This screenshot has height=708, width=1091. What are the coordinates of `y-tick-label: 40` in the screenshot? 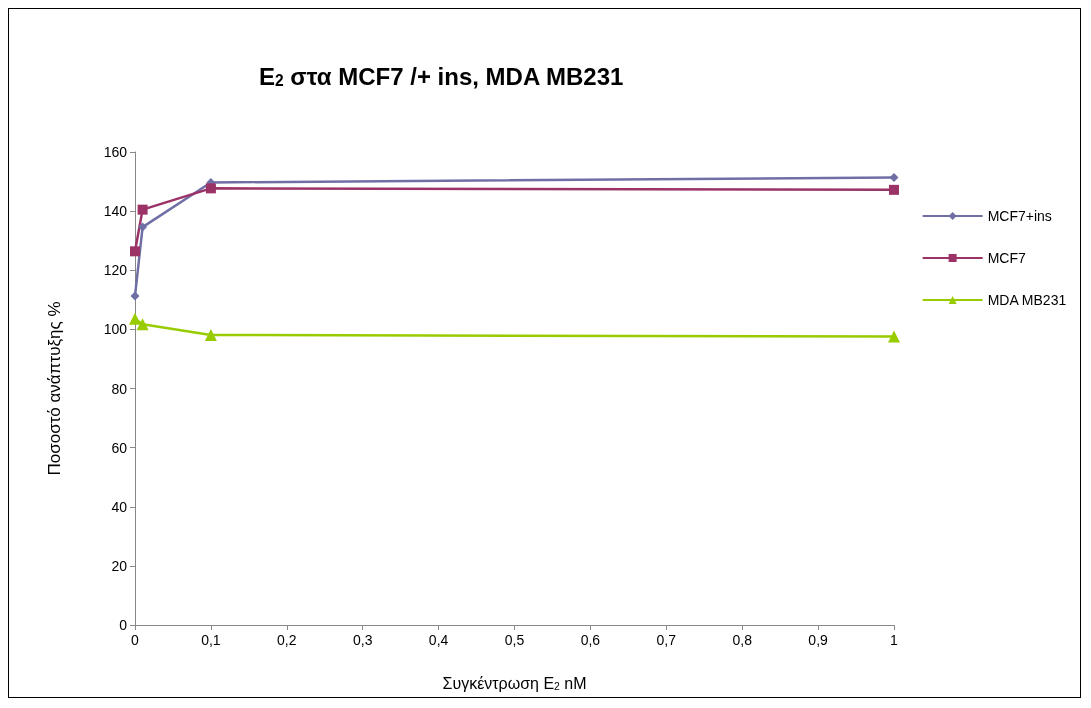 It's located at (119, 506).